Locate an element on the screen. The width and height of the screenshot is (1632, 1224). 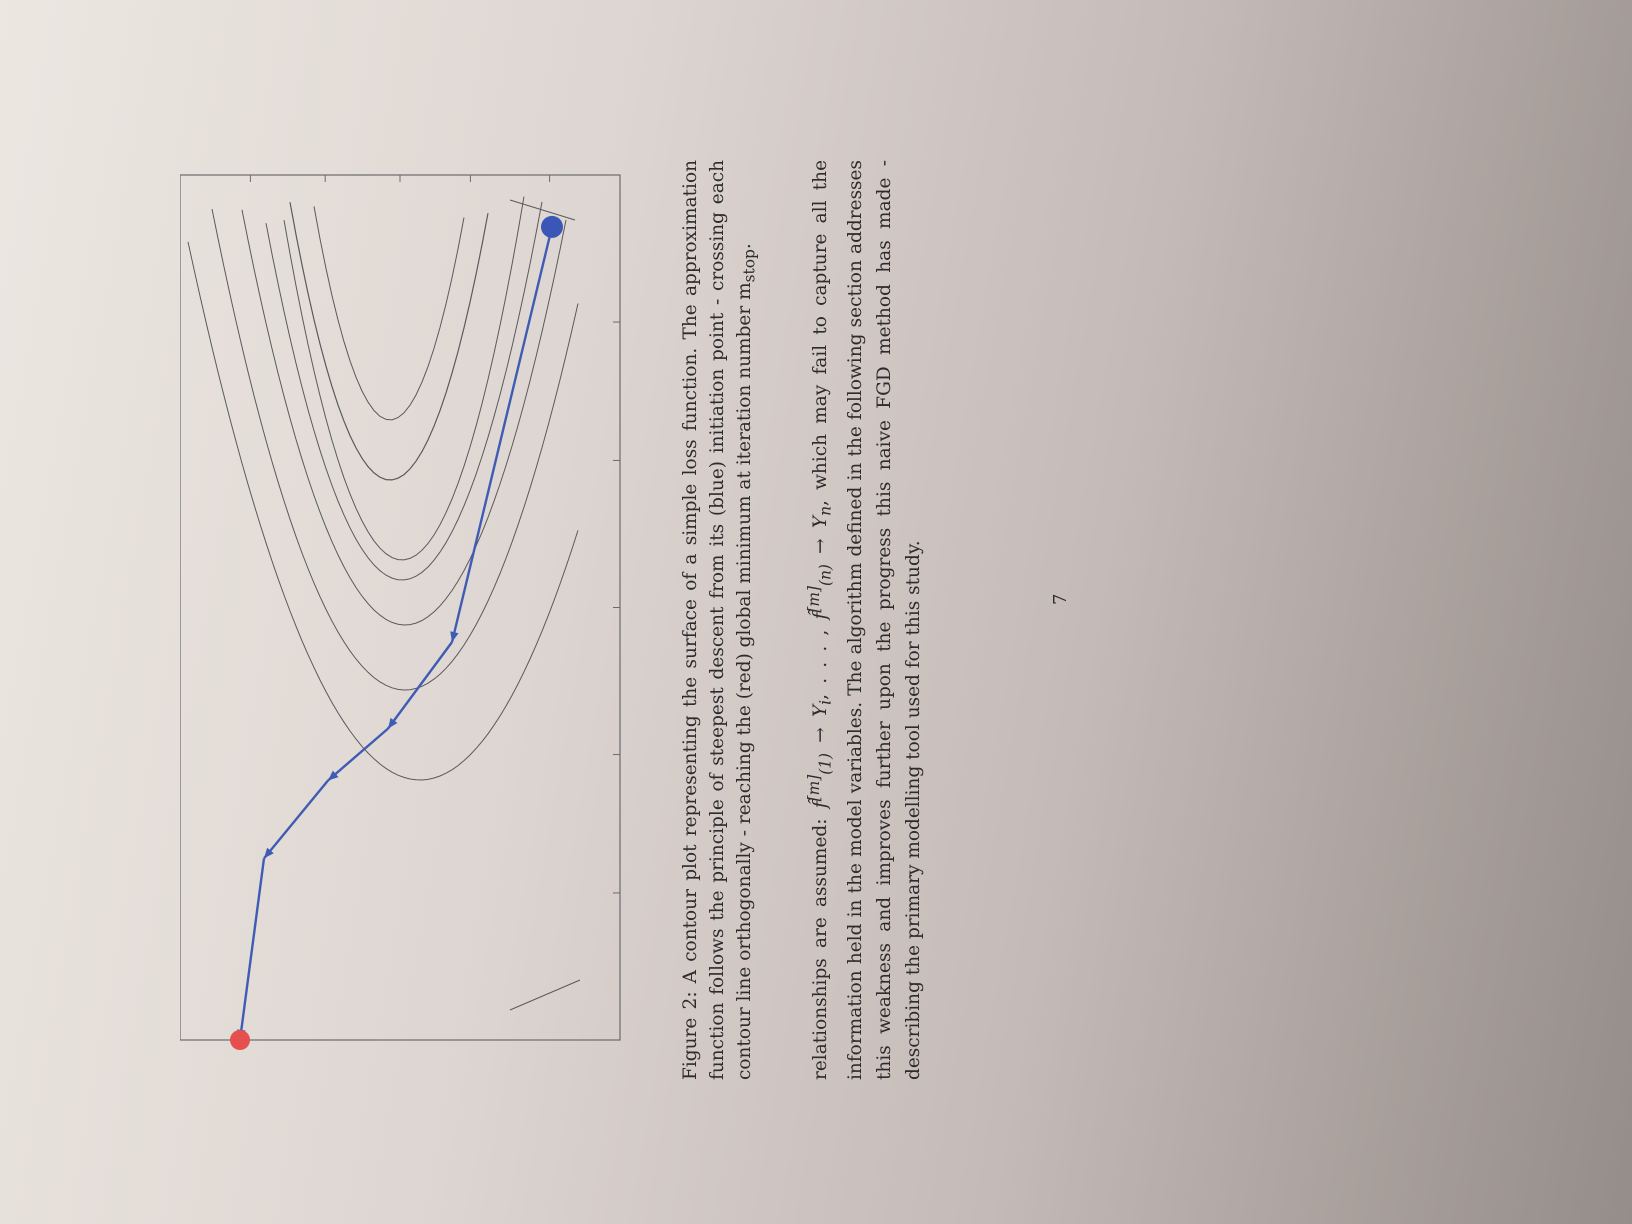
figure-label: Figure 2: is located at coordinates (690, 1035).